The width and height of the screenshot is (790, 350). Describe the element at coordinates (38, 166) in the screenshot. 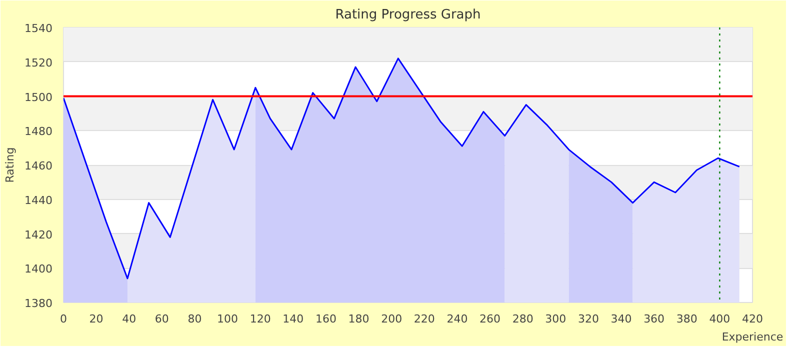

I see `y-tick-label: 1460` at that location.